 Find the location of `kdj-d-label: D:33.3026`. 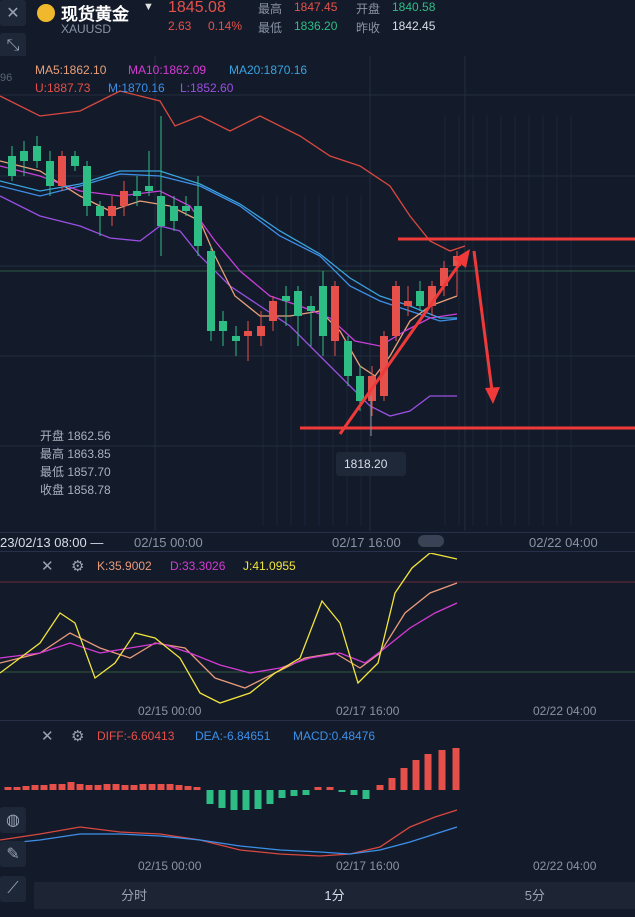

kdj-d-label: D:33.3026 is located at coordinates (198, 566).